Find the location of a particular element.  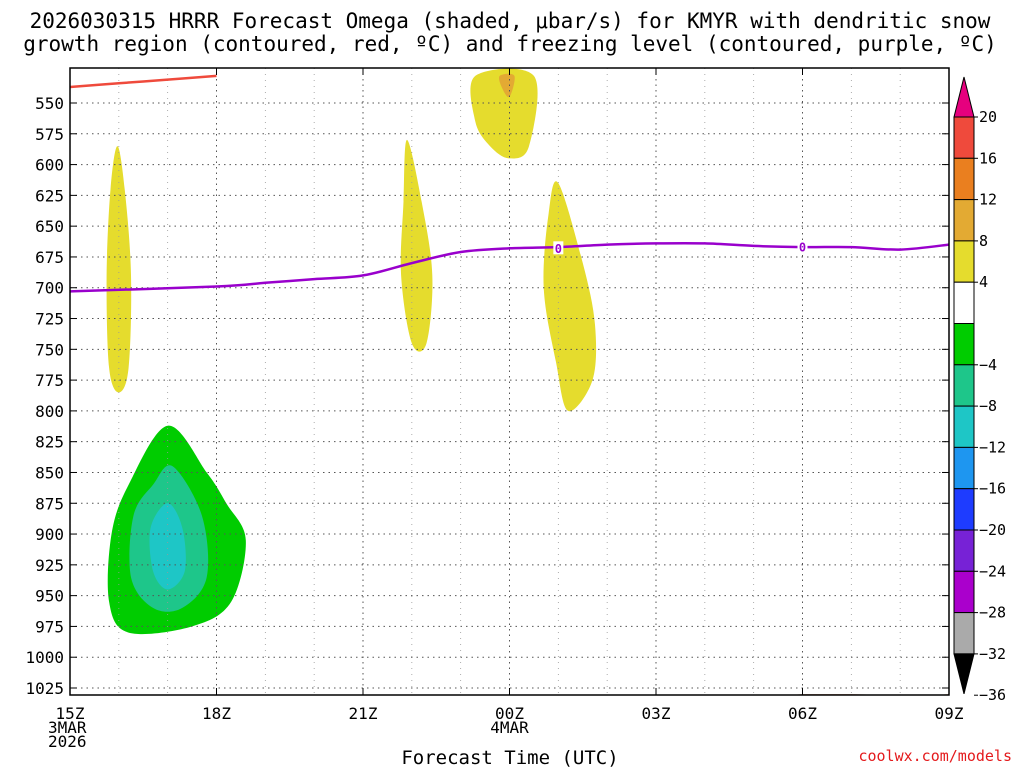

colorbar-label: −28 is located at coordinates (992, 613).